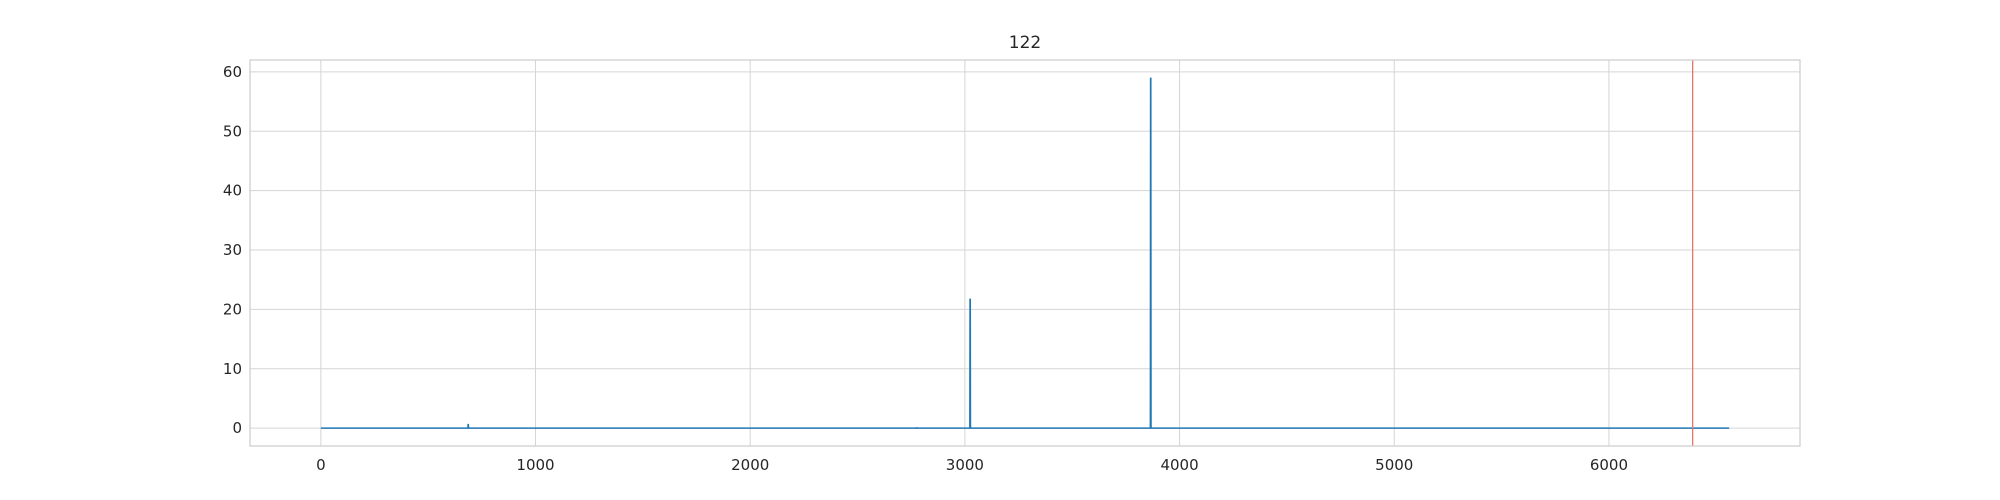  I want to click on y-tick-label-20: 20, so click(232, 309).